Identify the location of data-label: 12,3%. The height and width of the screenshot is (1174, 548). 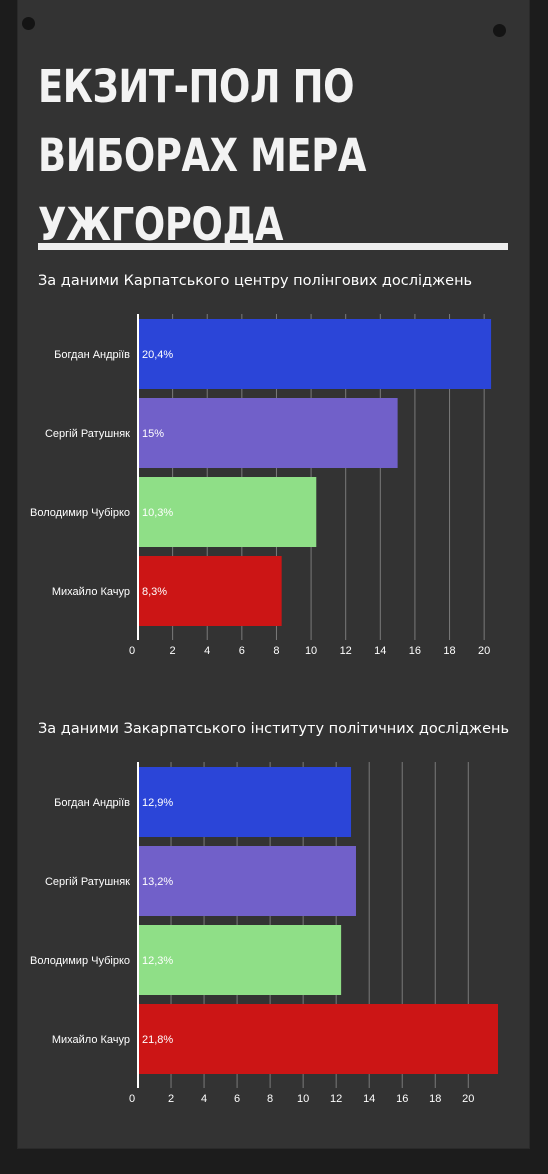
(157, 961).